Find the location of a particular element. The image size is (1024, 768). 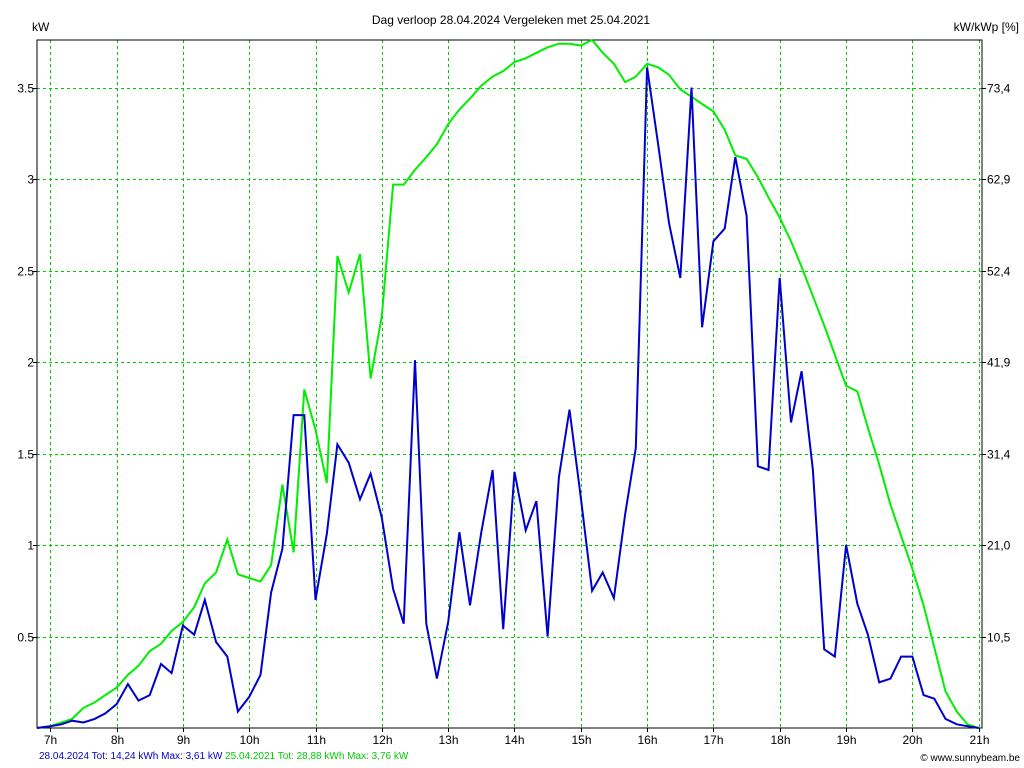

y-right-tick-label: 10,5 is located at coordinates (999, 638).